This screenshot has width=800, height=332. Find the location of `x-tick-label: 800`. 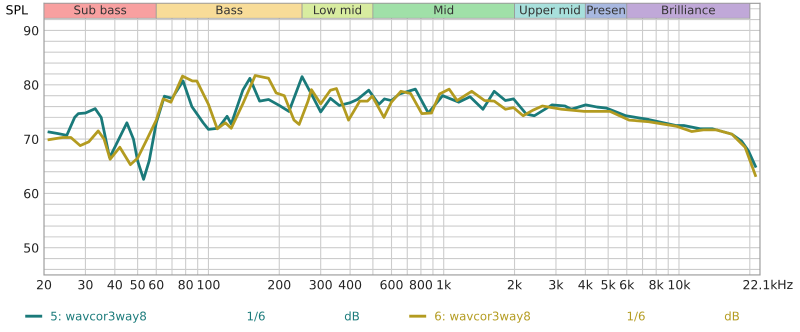

x-tick-label: 800 is located at coordinates (421, 285).